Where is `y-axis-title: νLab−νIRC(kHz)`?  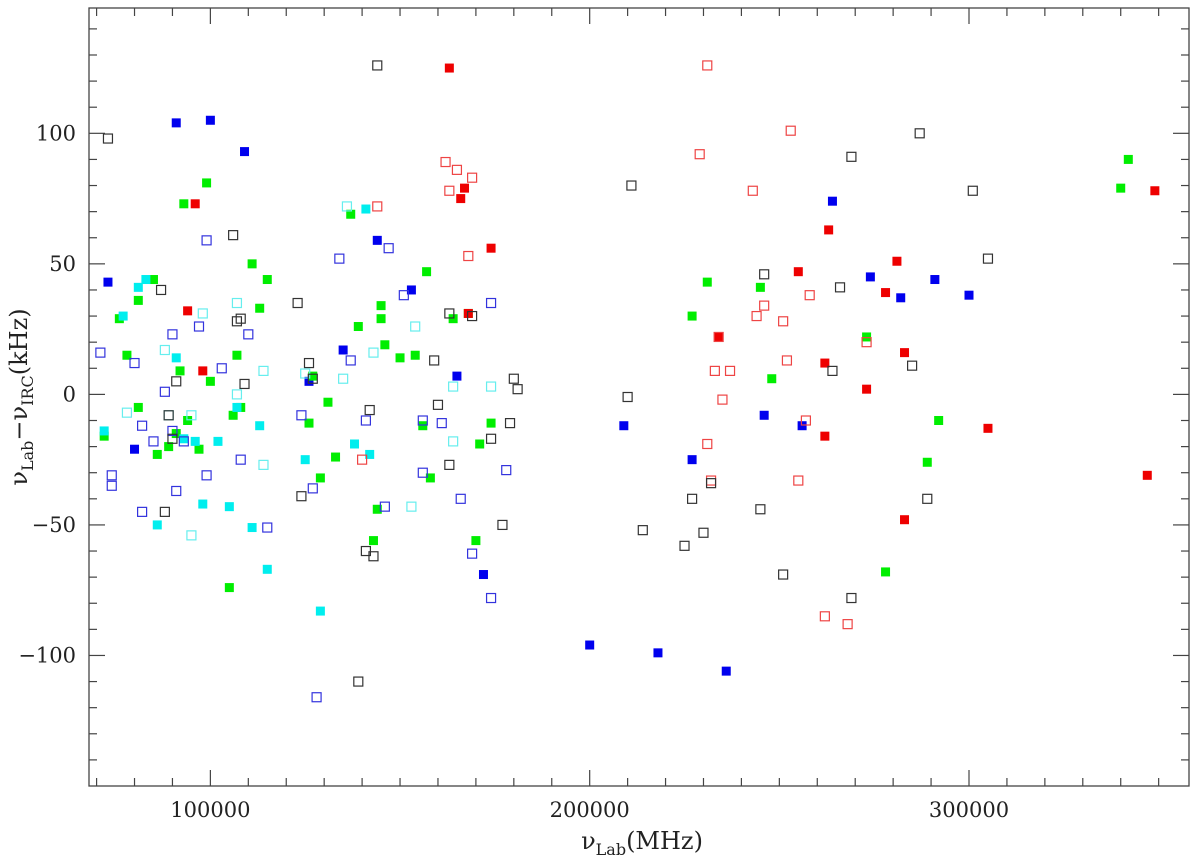
y-axis-title: νLab−νIRC(kHz) is located at coordinates (21, 396).